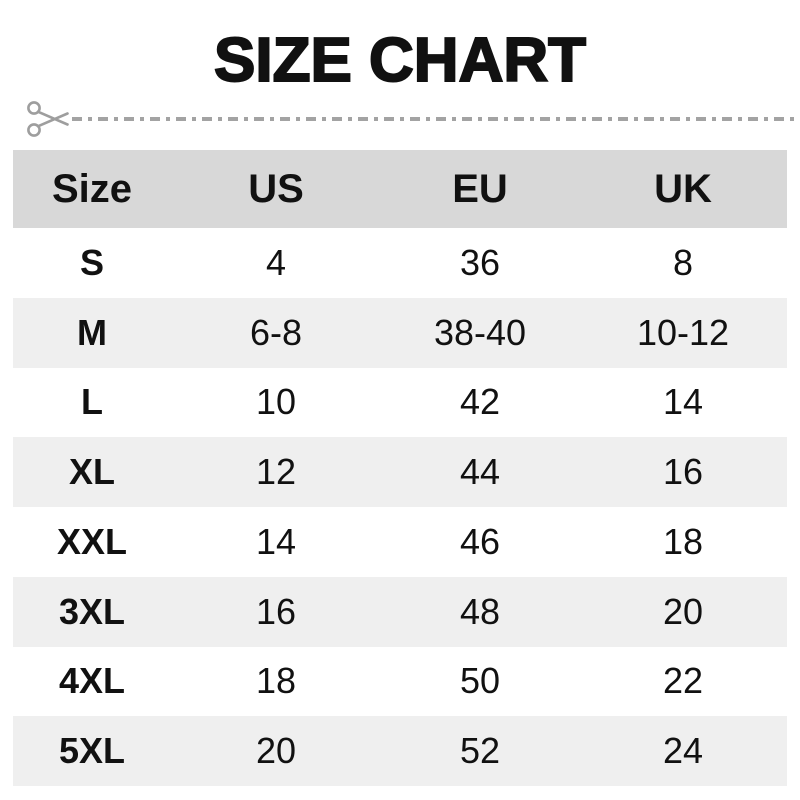 The image size is (800, 800). Describe the element at coordinates (480, 188) in the screenshot. I see `header-eu: EU` at that location.